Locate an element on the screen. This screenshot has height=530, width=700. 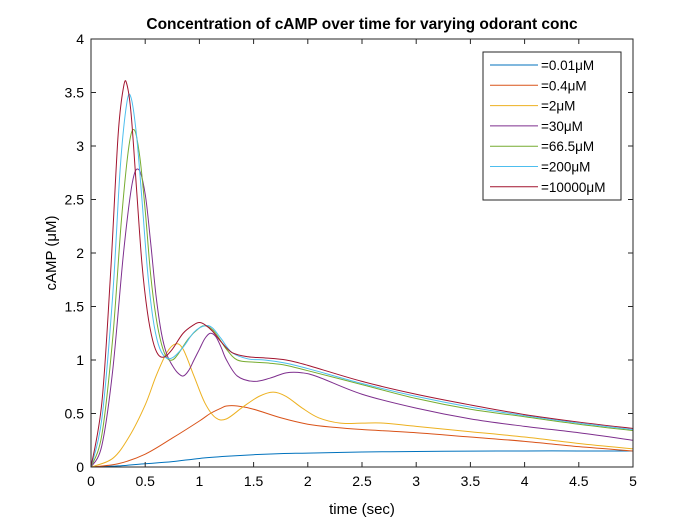
x-tick-label: 0 is located at coordinates (91, 481).